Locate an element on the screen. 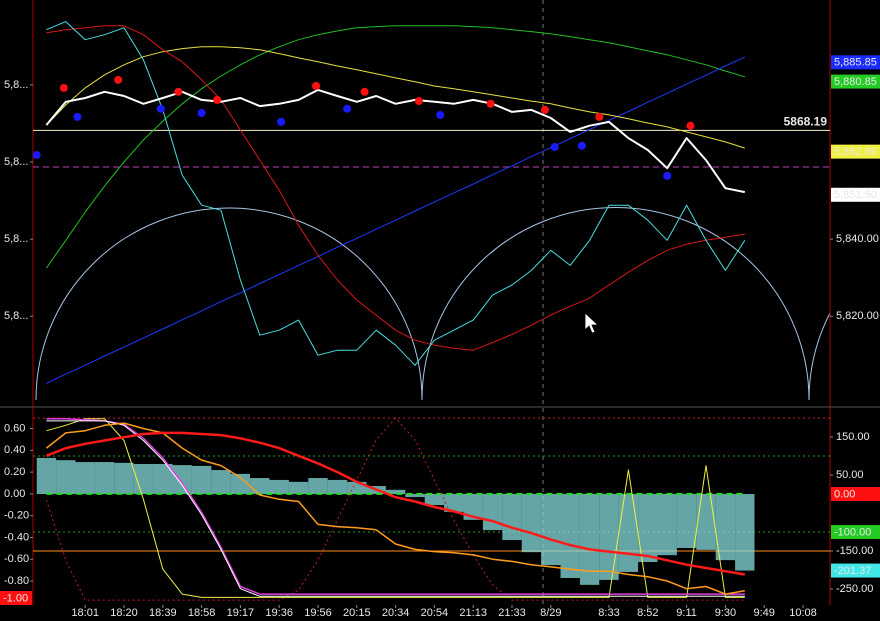  value-tag-label: 5,880.85 is located at coordinates (855, 82).